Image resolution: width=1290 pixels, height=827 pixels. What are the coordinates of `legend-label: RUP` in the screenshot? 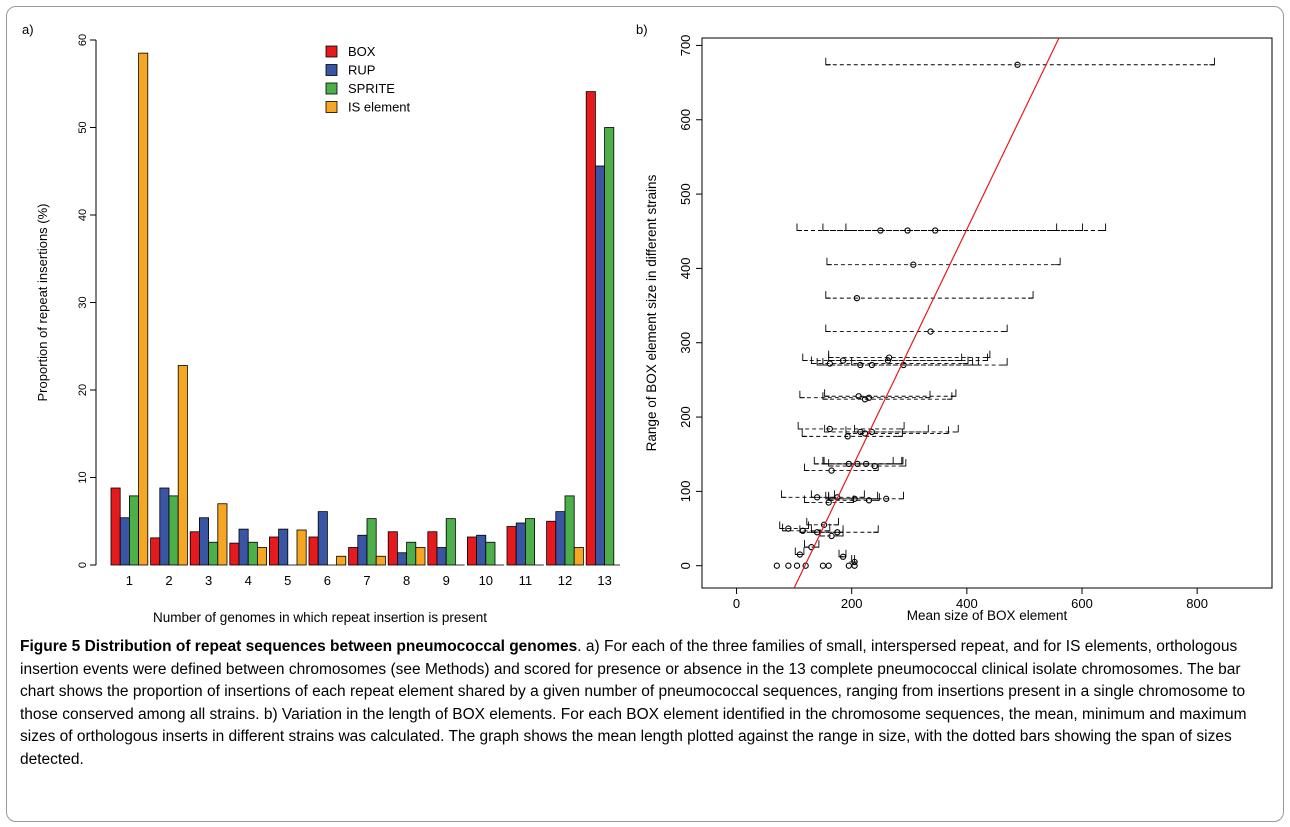 It's located at (361, 70).